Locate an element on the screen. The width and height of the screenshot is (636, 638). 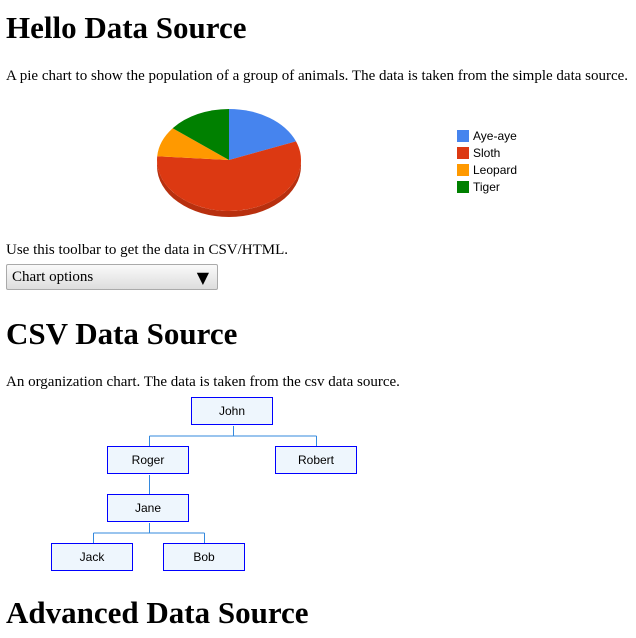
dropdown-arrow-icon: ▼ is located at coordinates (202, 277).